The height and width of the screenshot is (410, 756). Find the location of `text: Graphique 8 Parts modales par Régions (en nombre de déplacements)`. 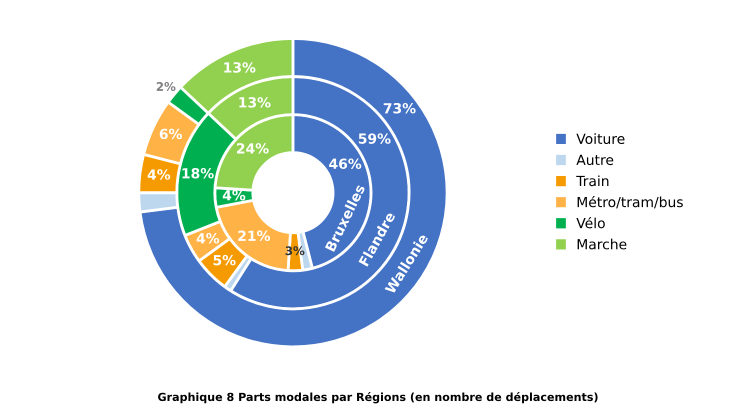

text: Graphique 8 Parts modales par Régions (en nombre de déplacements) is located at coordinates (378, 398).